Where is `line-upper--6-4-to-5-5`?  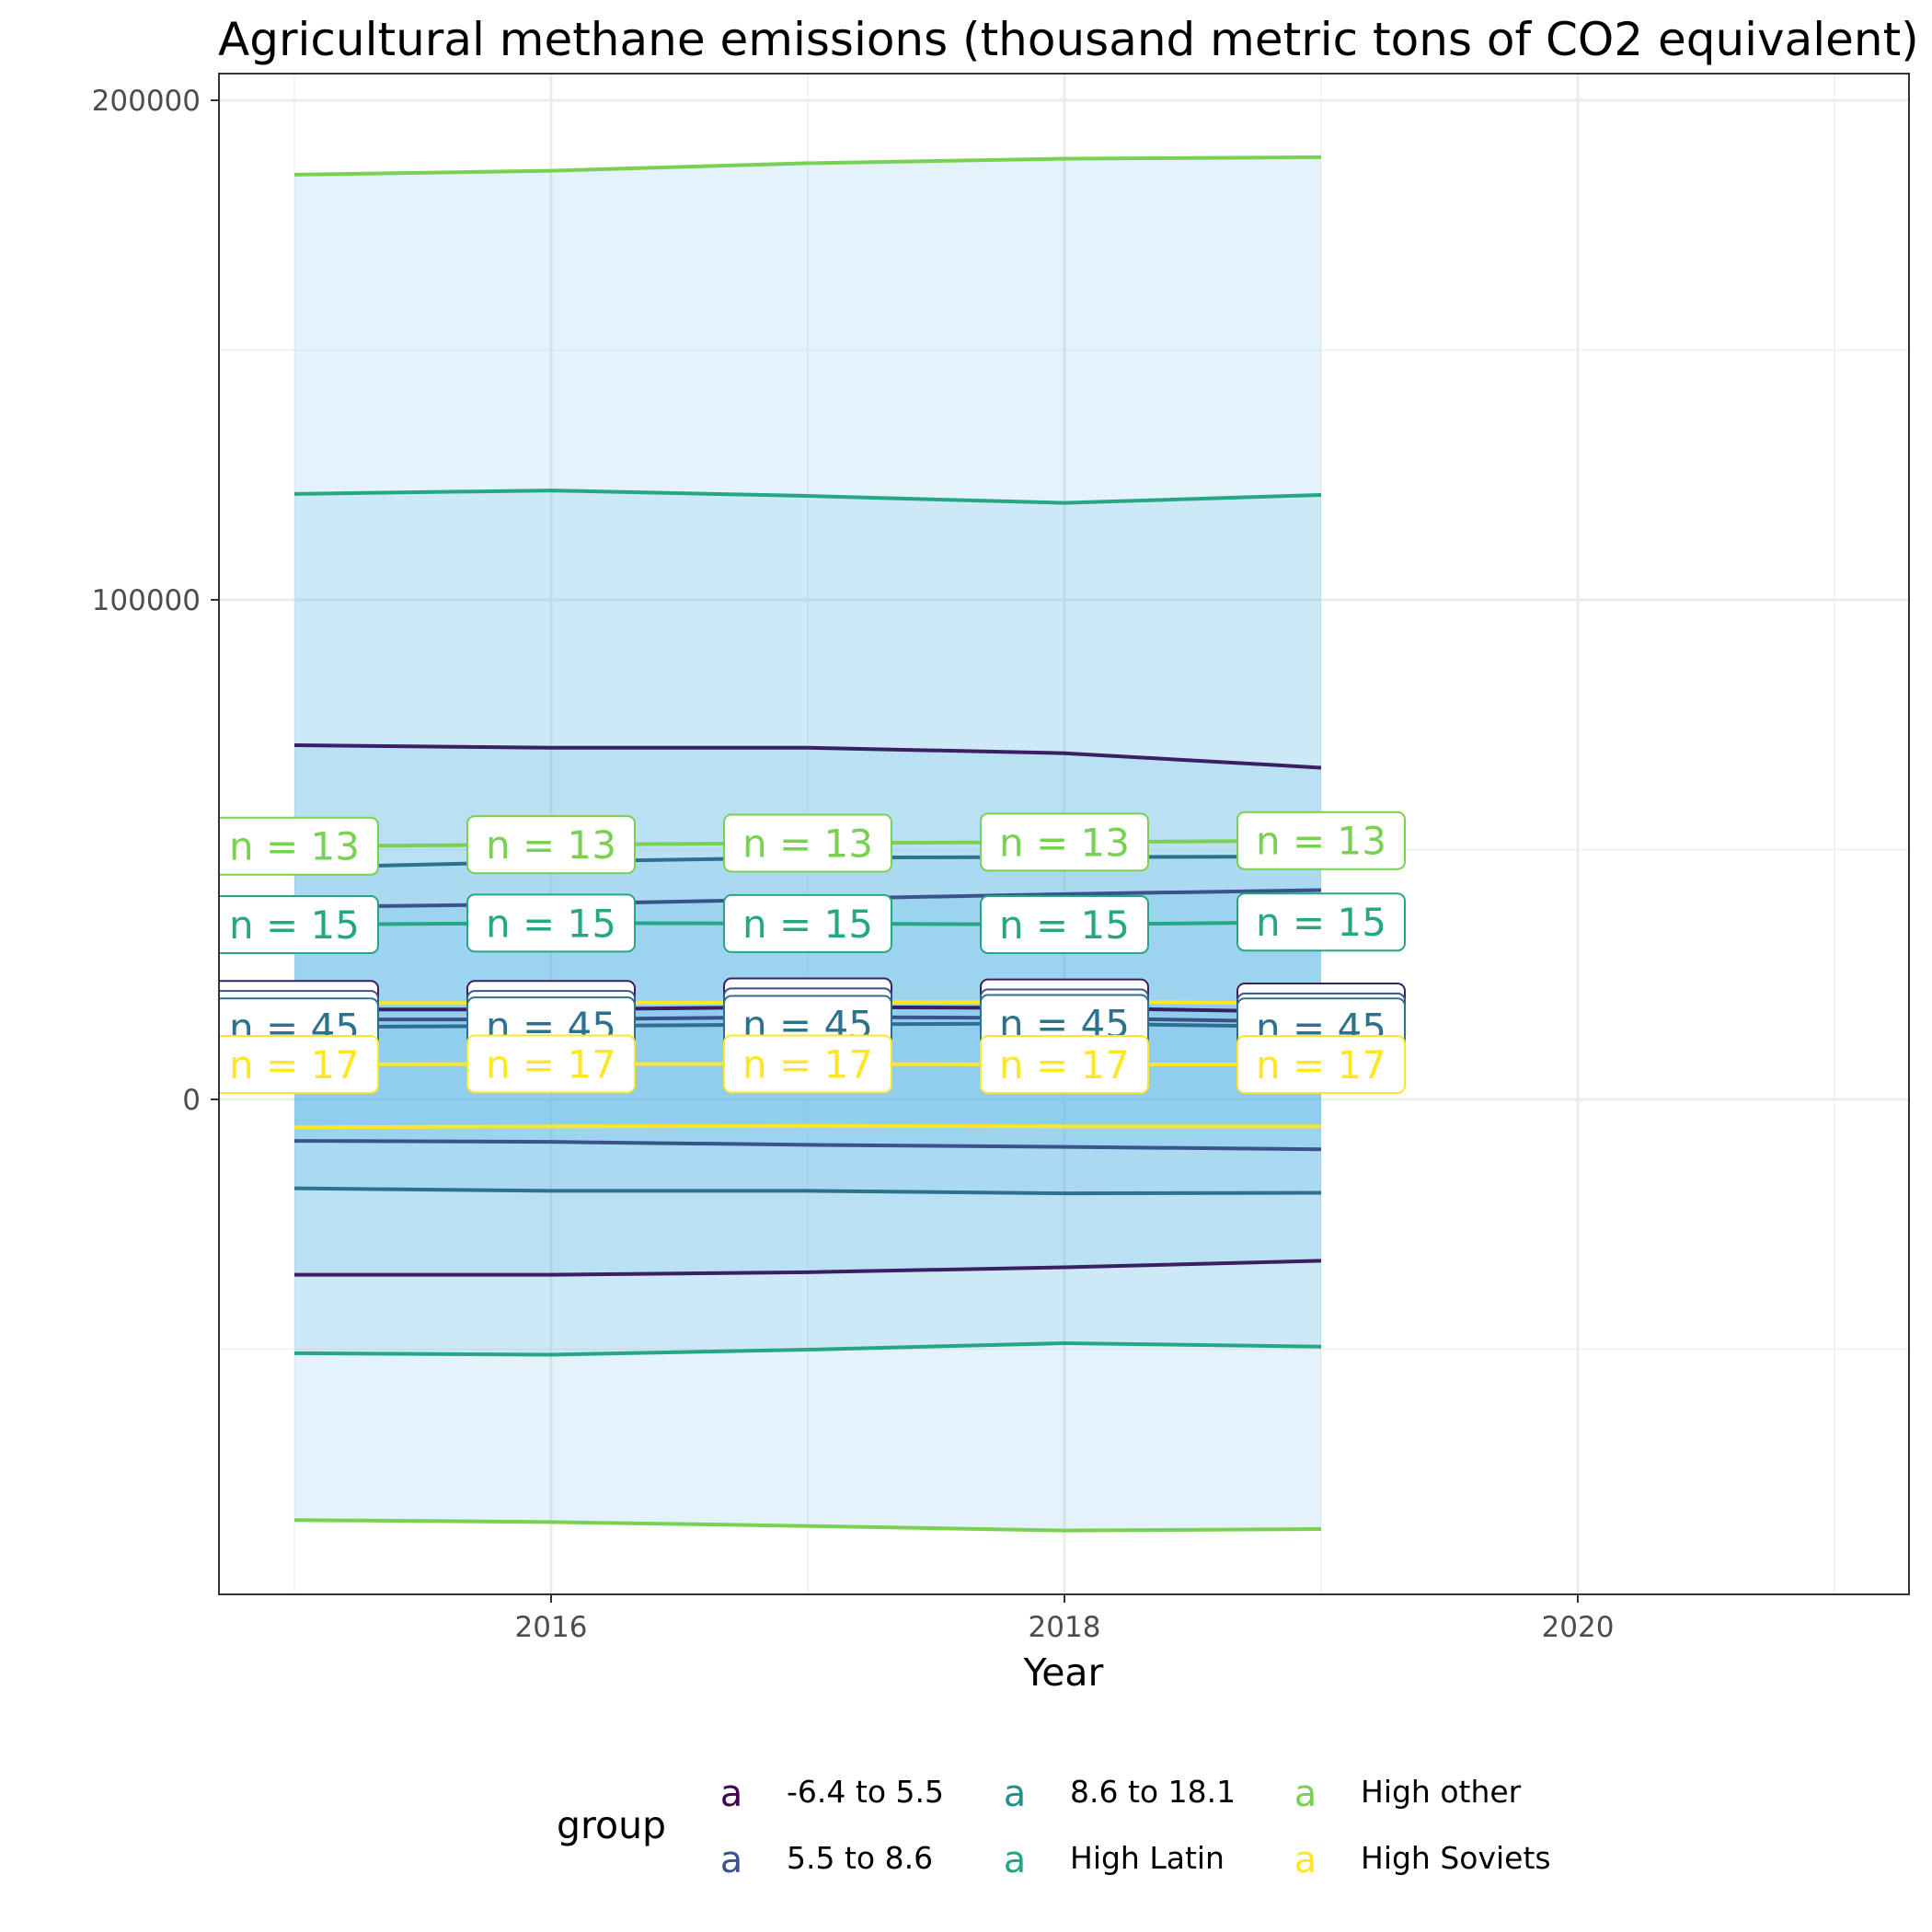 line-upper--6-4-to-5-5 is located at coordinates (807, 756).